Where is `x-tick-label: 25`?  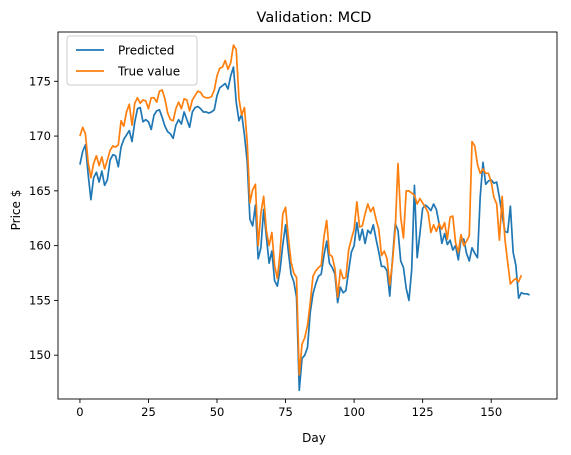
x-tick-label: 25 is located at coordinates (148, 412).